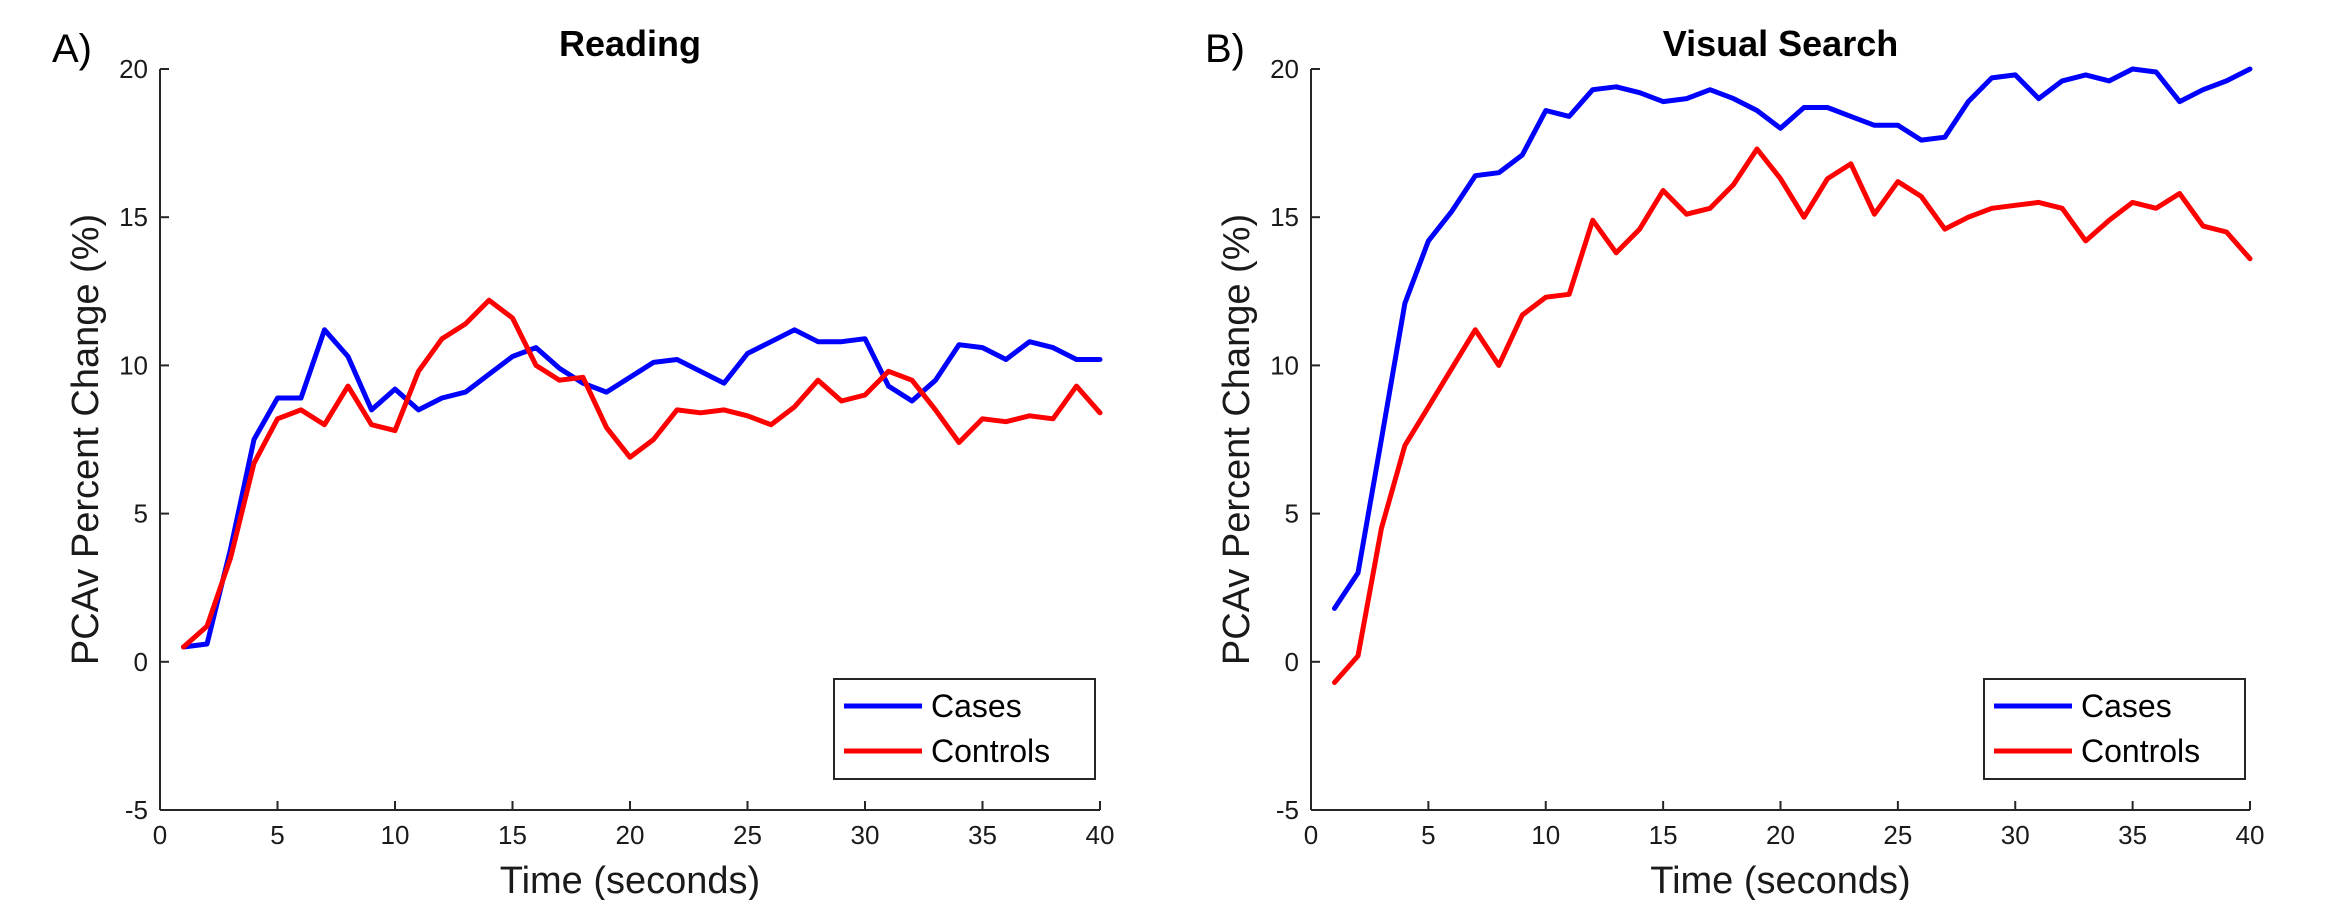 The width and height of the screenshot is (2341, 900). Describe the element at coordinates (72, 49) in the screenshot. I see `panel-letter: A)` at that location.